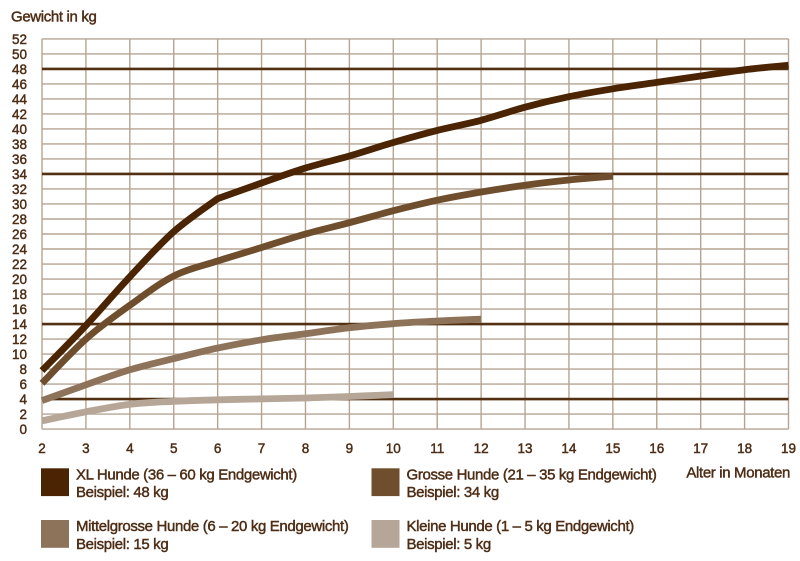 This screenshot has width=800, height=561. I want to click on svg-text: 36, so click(19, 159).